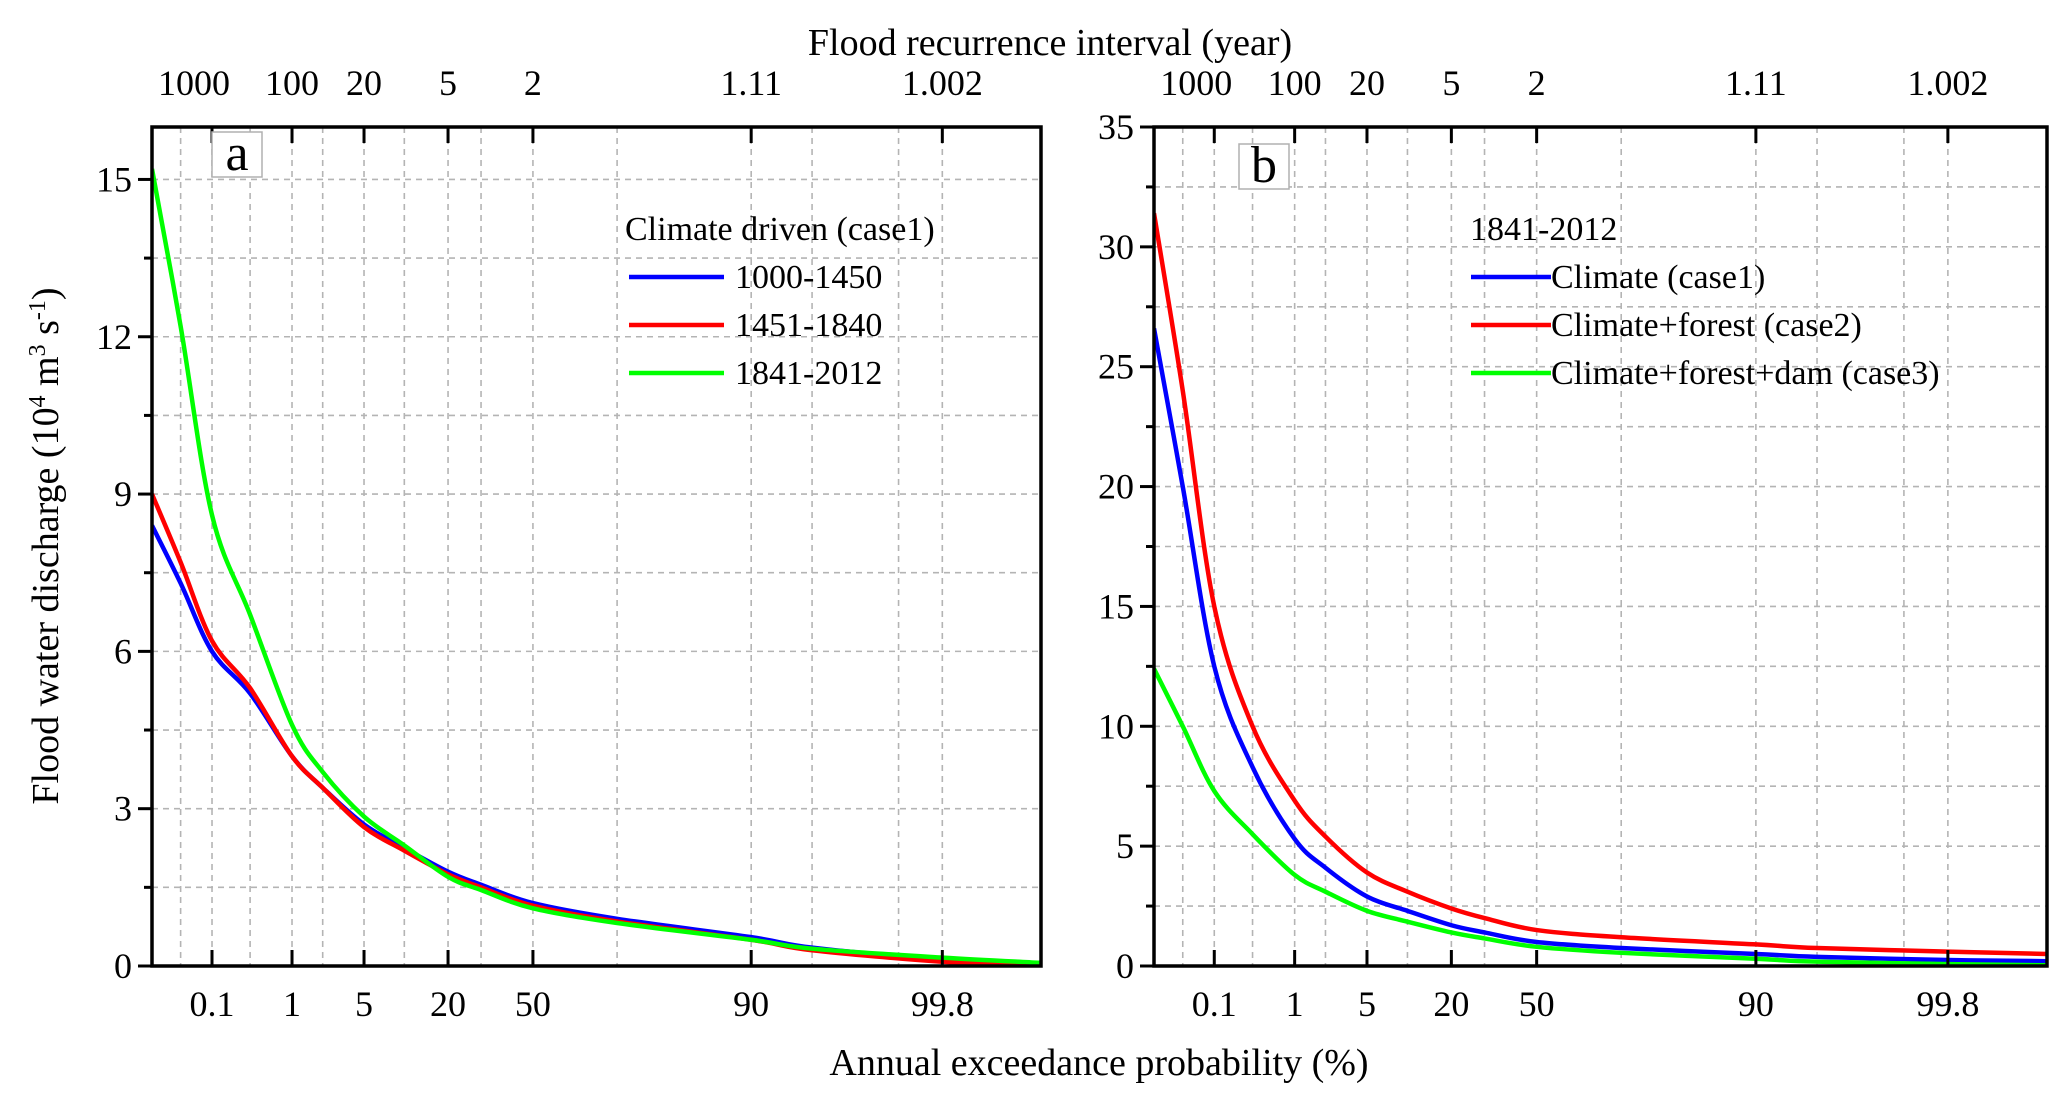 This screenshot has width=2068, height=1109. Describe the element at coordinates (123, 494) in the screenshot. I see `y-tick-label: 9` at that location.